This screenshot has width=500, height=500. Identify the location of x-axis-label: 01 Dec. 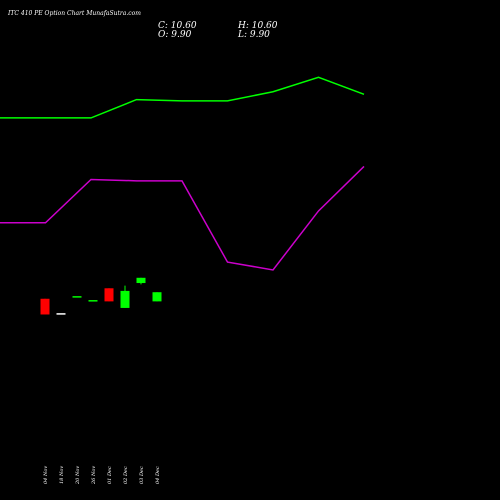
(110, 475).